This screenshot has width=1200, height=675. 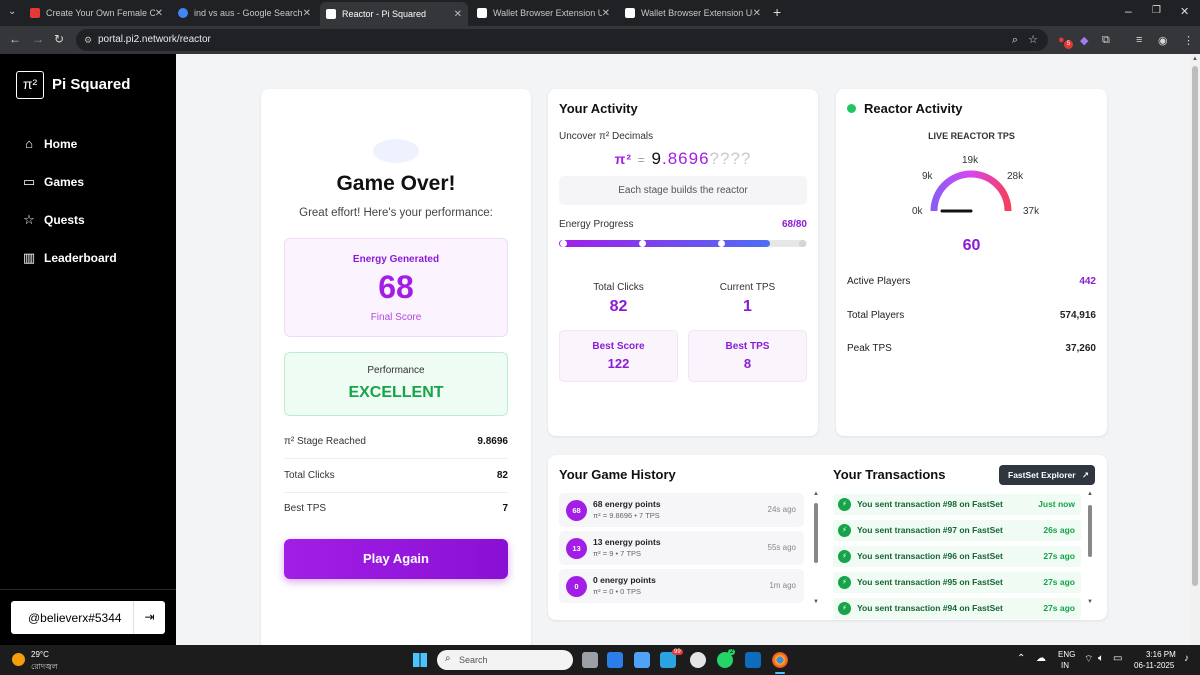 What do you see at coordinates (1161, 654) in the screenshot?
I see `clock-time: 3:16 PM` at bounding box center [1161, 654].